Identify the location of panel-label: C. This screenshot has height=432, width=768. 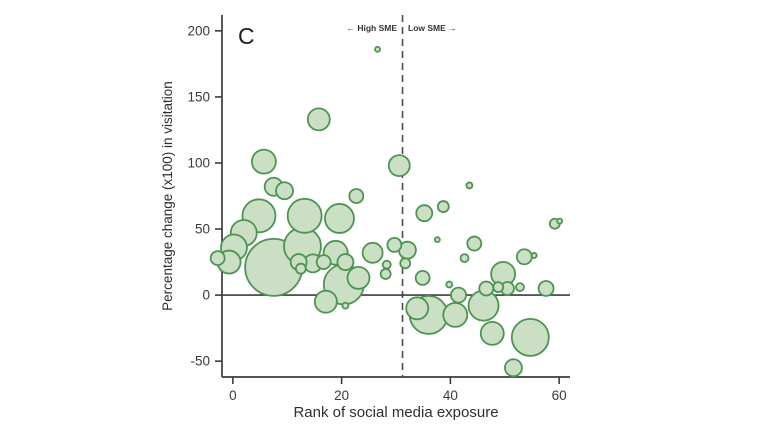
(246, 36).